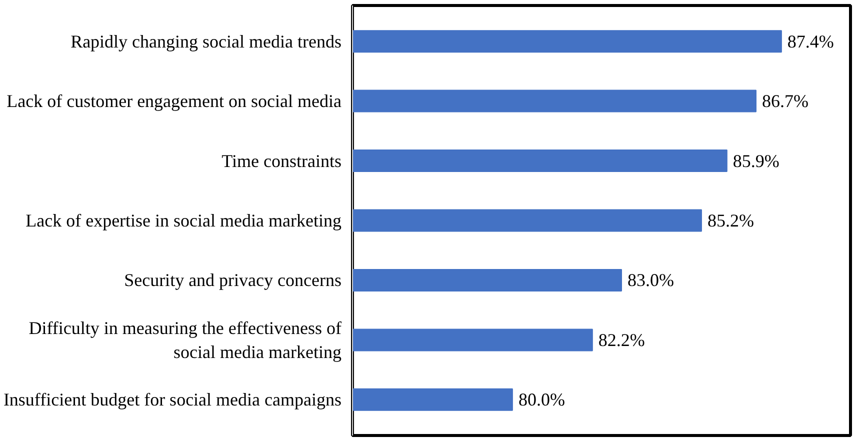  Describe the element at coordinates (184, 220) in the screenshot. I see `y-tick-label: Lack of expertise in social media marketing` at that location.